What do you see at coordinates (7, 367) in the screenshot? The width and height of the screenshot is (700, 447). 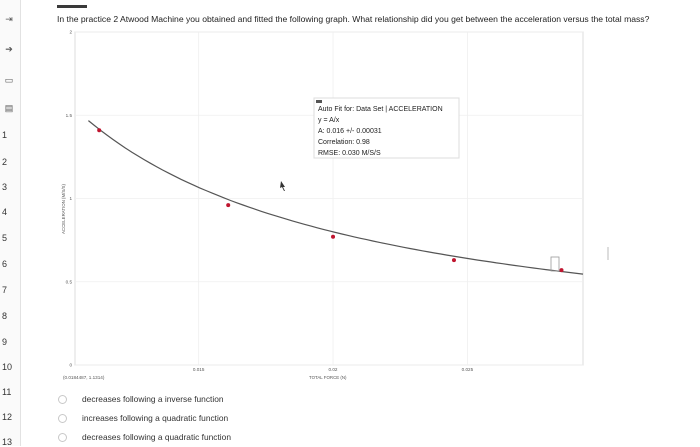 I see `question-number-10: 10` at bounding box center [7, 367].